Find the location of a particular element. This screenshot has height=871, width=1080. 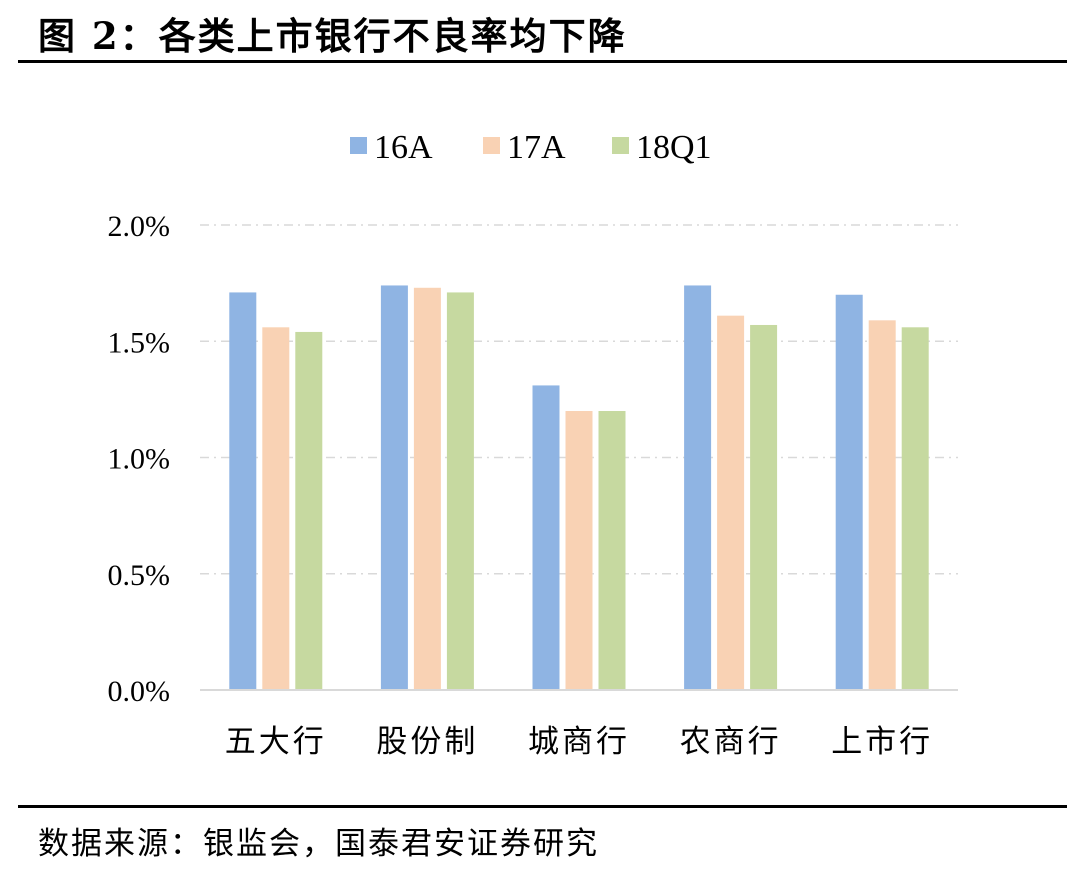

legend-label: 17A is located at coordinates (536, 147).